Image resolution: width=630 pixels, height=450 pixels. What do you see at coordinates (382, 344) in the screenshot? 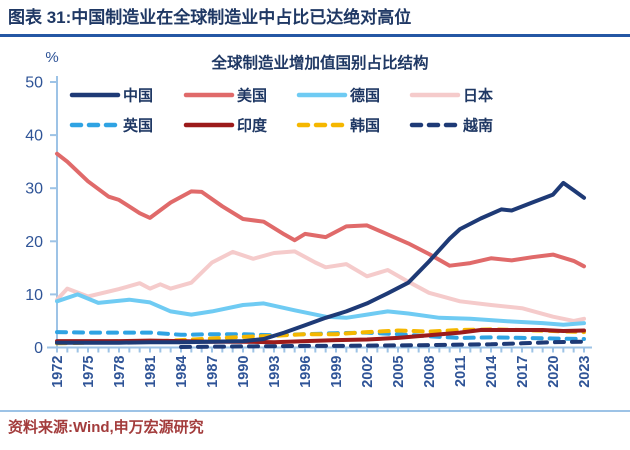
I see `series-line-vietnam` at bounding box center [382, 344].